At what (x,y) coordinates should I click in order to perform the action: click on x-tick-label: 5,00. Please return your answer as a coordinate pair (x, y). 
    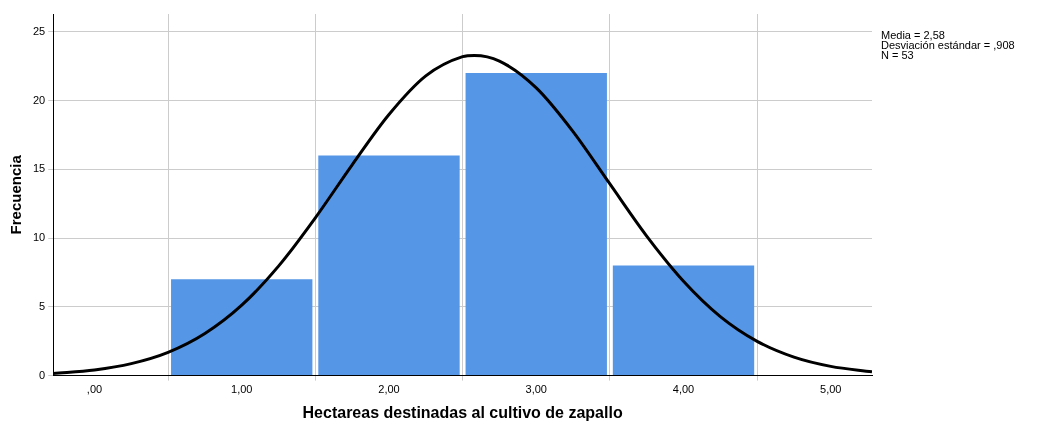
    Looking at the image, I should click on (831, 389).